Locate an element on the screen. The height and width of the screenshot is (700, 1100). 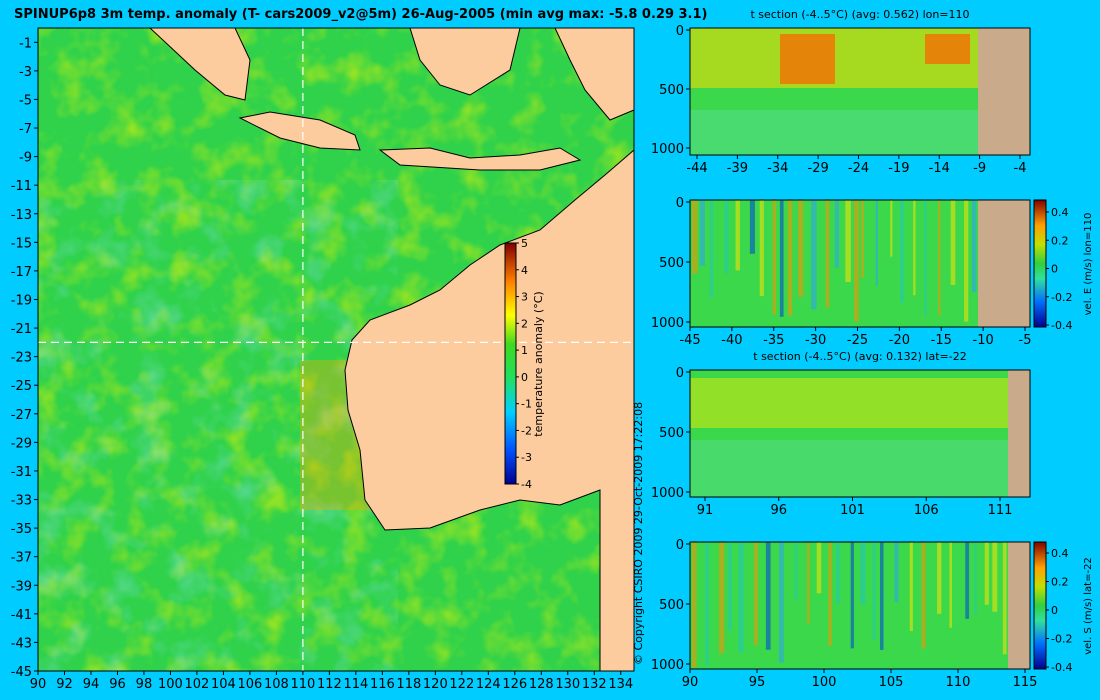
map-x-tick-label: 124 is located at coordinates (488, 684).